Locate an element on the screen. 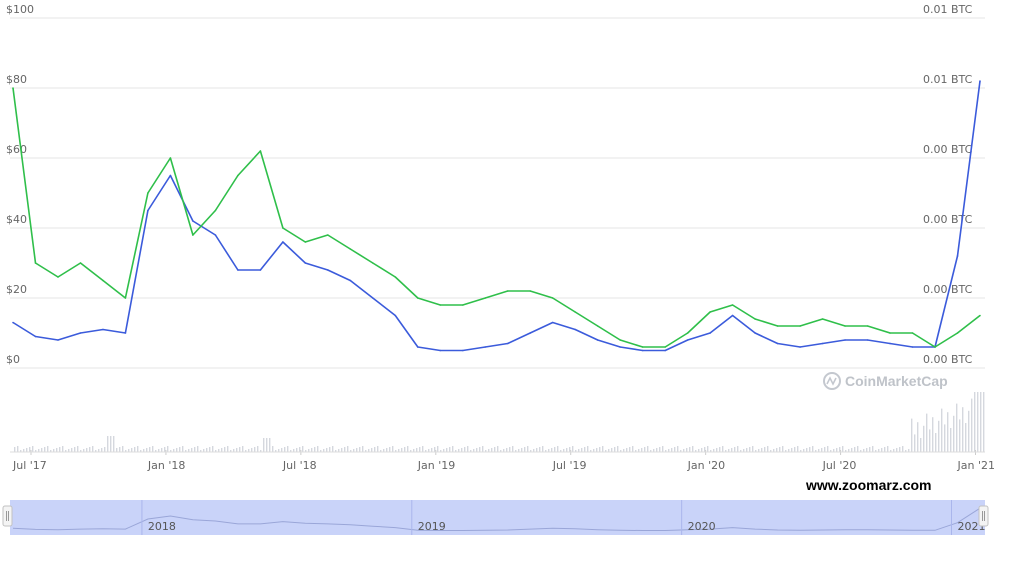 The width and height of the screenshot is (1011, 582). y-axis-left: $0 $20 $40 $60 $80 $100 is located at coordinates (20, 184).